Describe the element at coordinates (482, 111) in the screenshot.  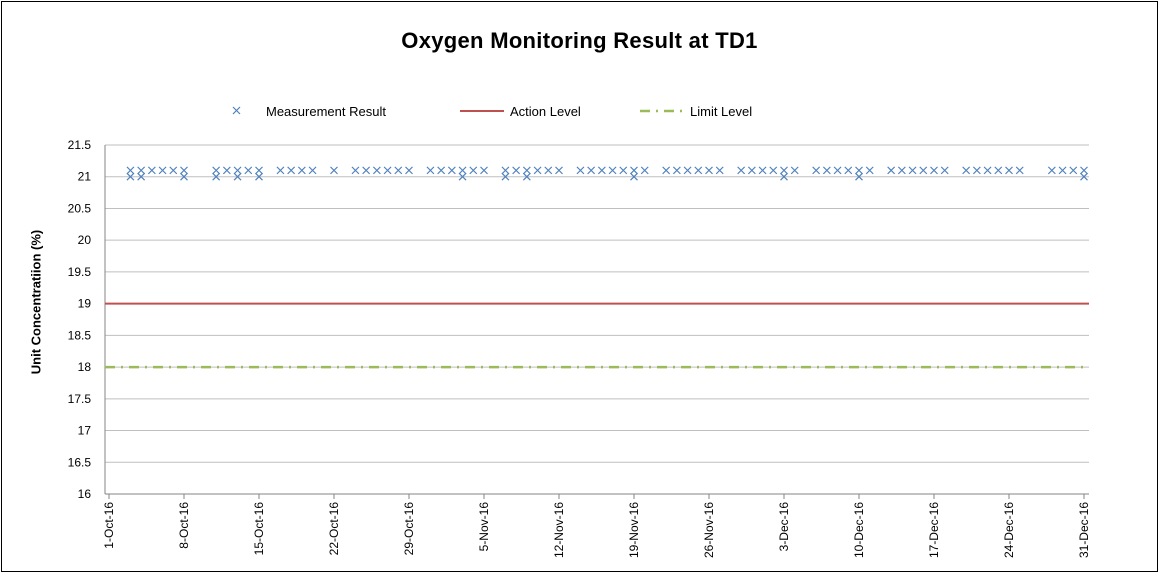
I see `solid-line-icon` at that location.